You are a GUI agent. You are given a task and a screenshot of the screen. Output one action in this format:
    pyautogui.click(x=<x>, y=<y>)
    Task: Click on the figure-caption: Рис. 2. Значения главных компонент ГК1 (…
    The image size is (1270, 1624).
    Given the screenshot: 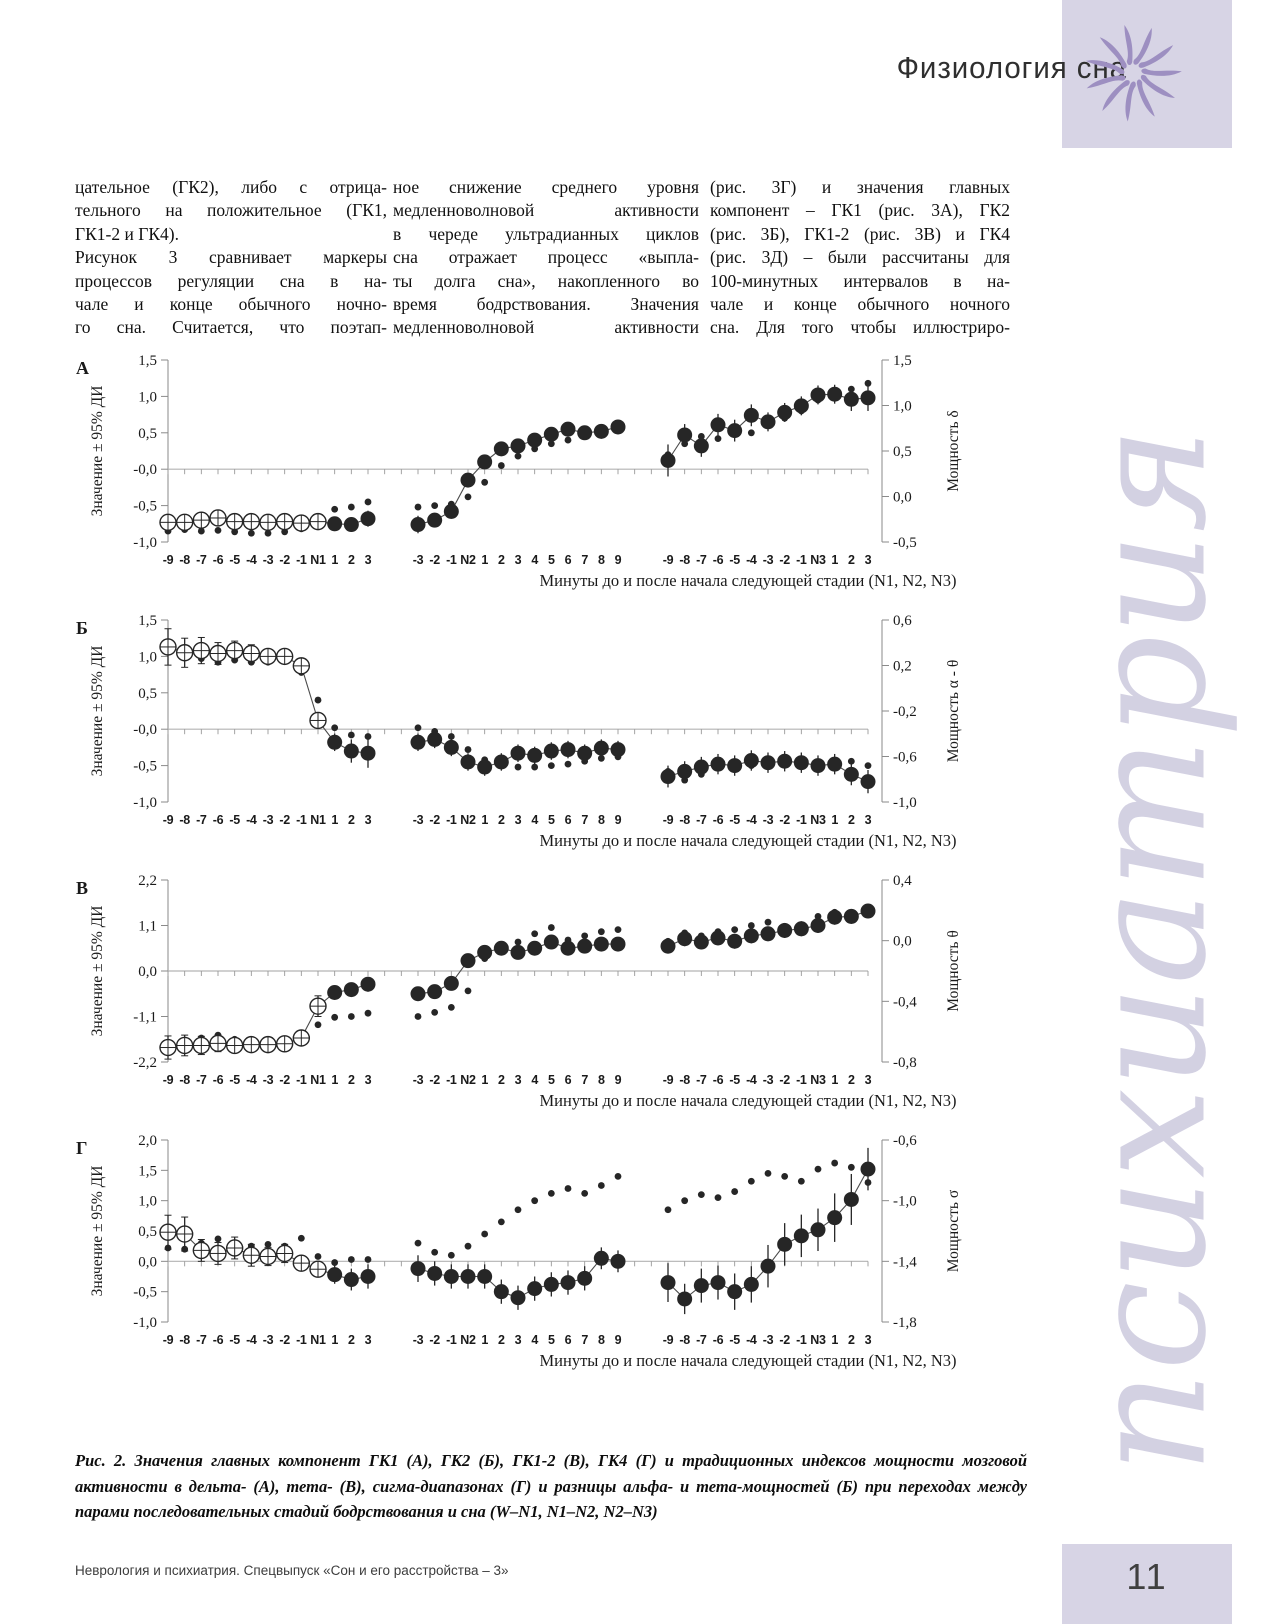 What is the action you would take?
    pyautogui.click(x=551, y=1486)
    